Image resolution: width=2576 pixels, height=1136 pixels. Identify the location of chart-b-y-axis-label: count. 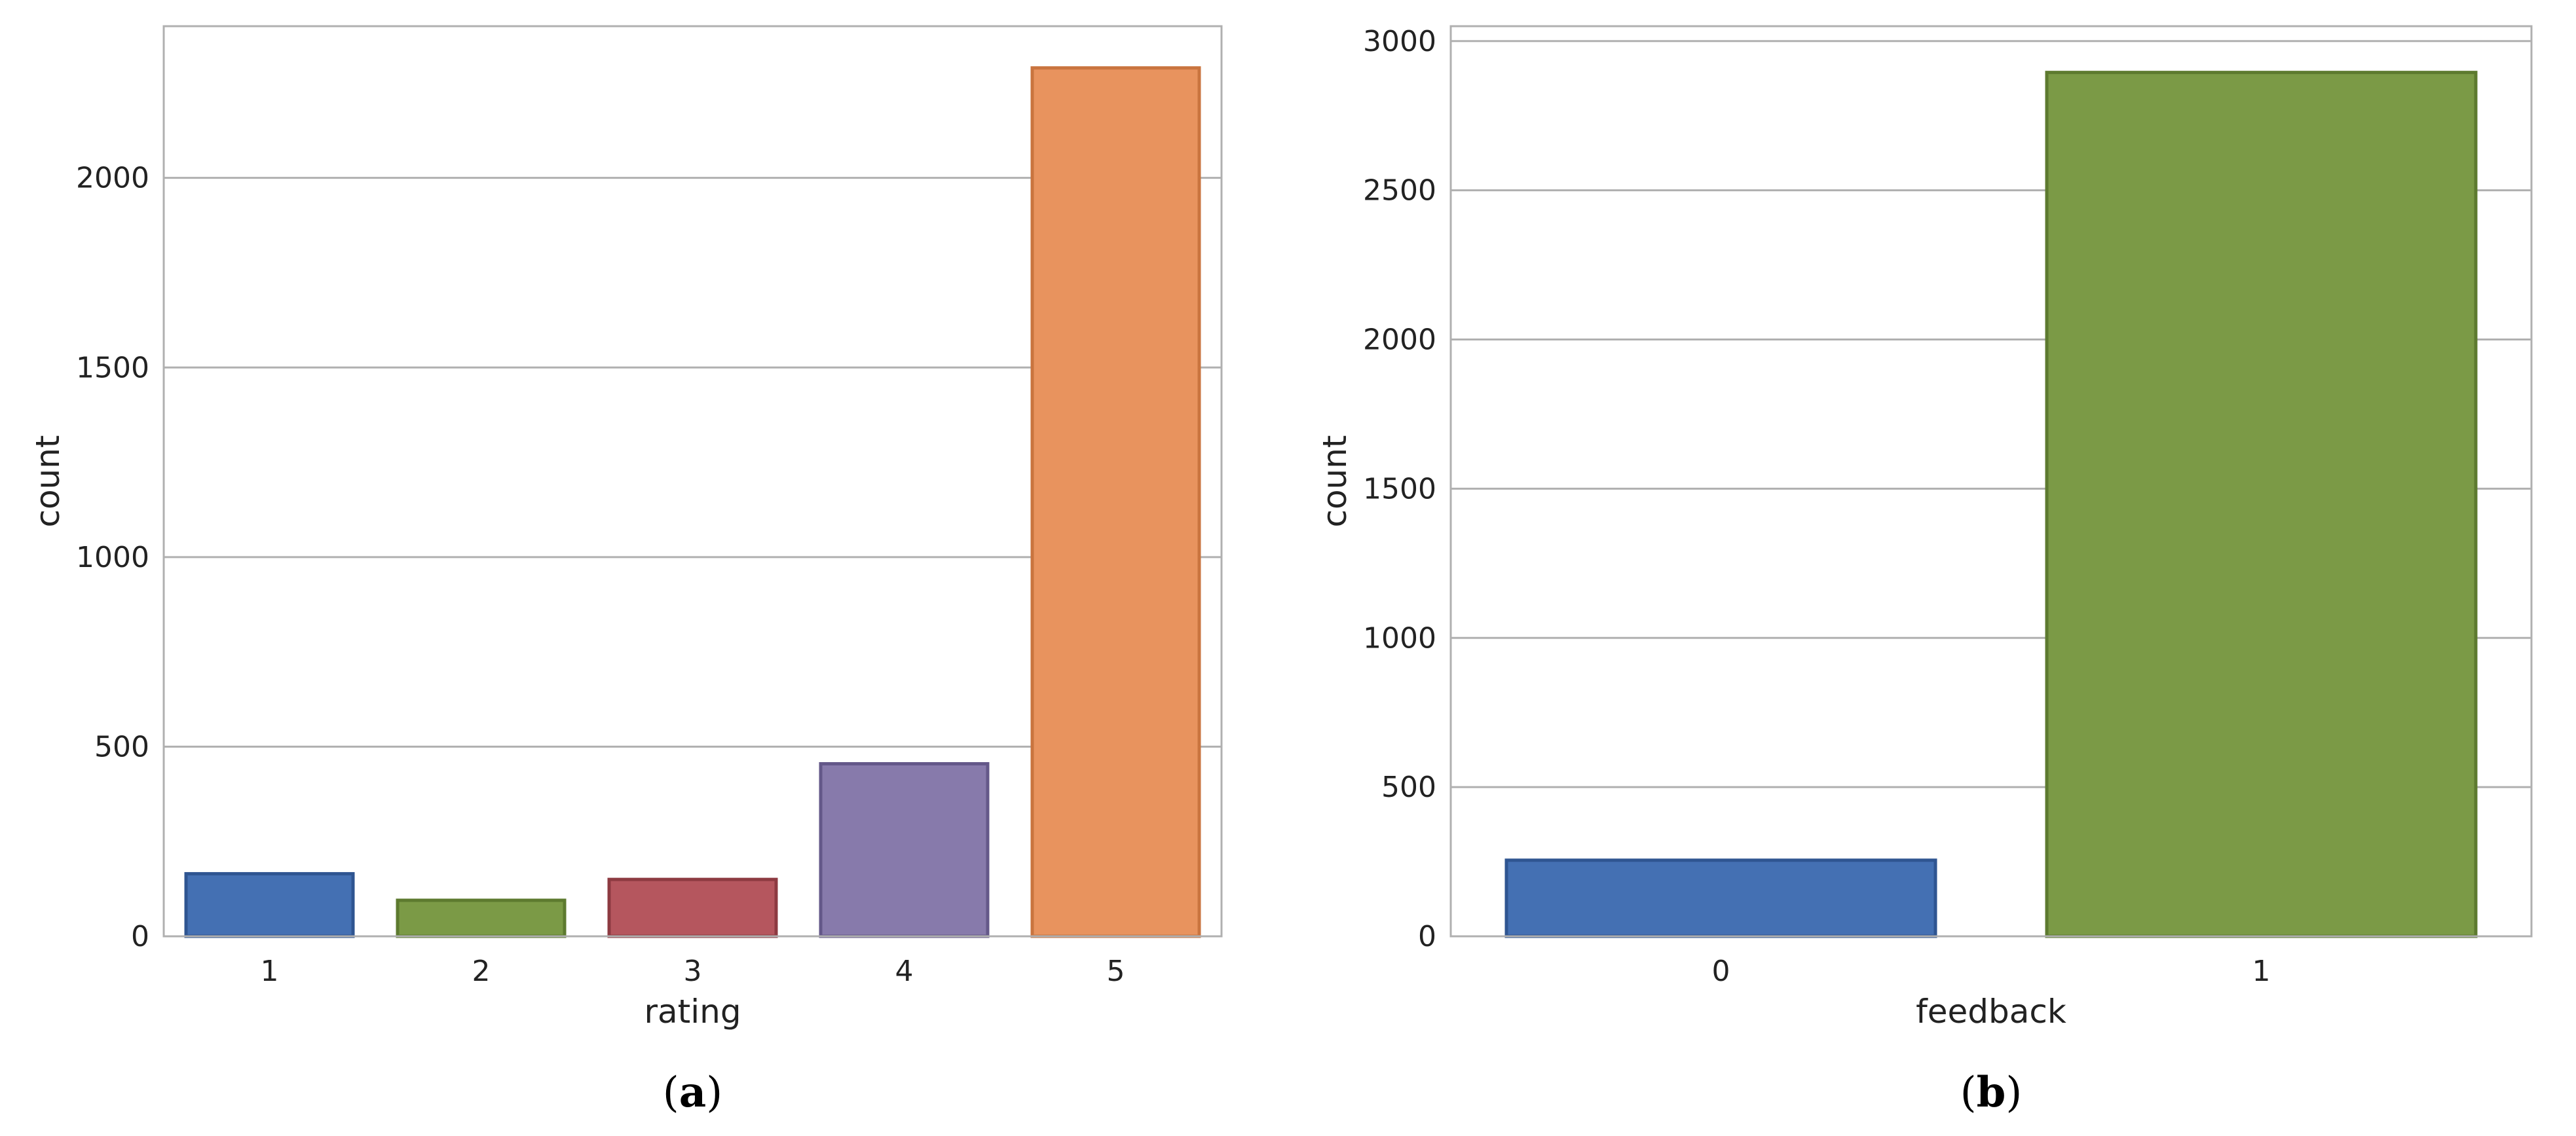
(1335, 481).